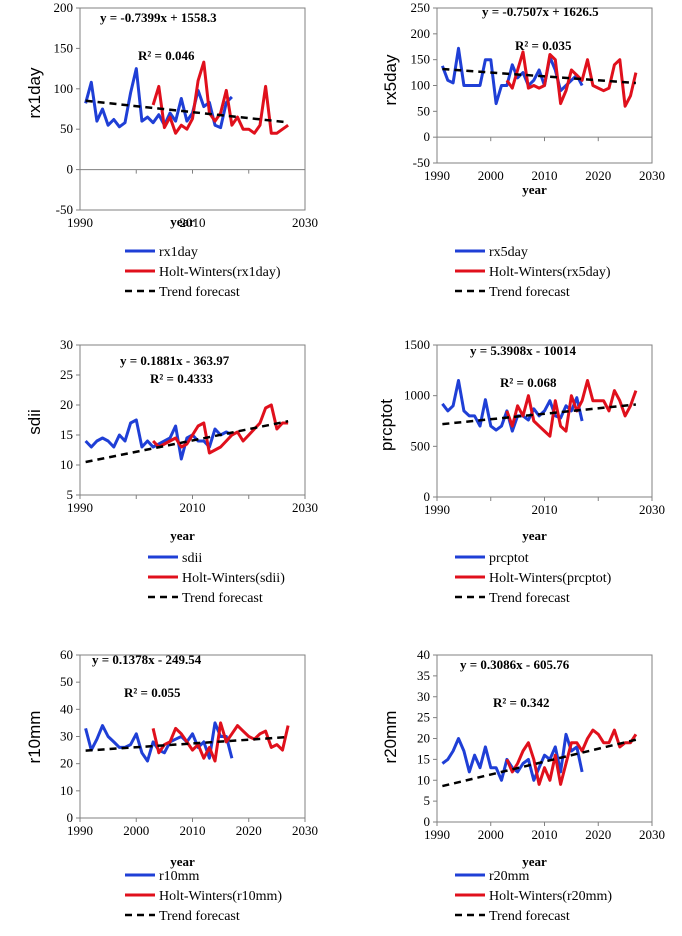 This screenshot has width=682, height=936. Describe the element at coordinates (528, 382) in the screenshot. I see `r-squared-label: R² = 0.068` at that location.